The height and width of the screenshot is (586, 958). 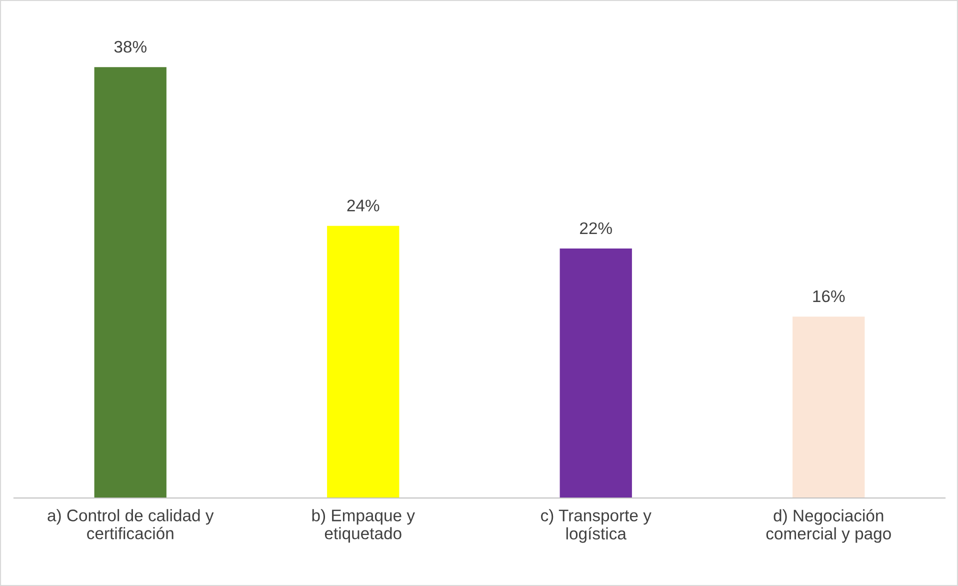 What do you see at coordinates (130, 46) in the screenshot?
I see `data-label: 38%` at bounding box center [130, 46].